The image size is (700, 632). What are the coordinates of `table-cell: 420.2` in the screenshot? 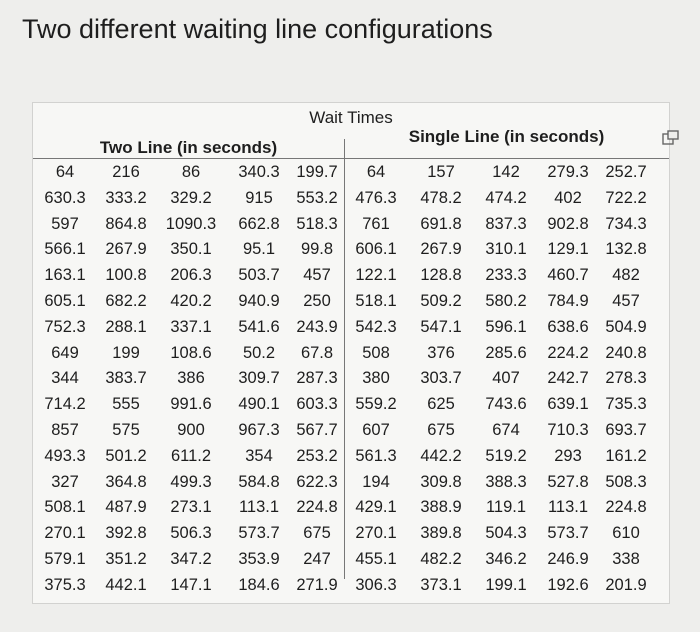 It's located at (191, 301).